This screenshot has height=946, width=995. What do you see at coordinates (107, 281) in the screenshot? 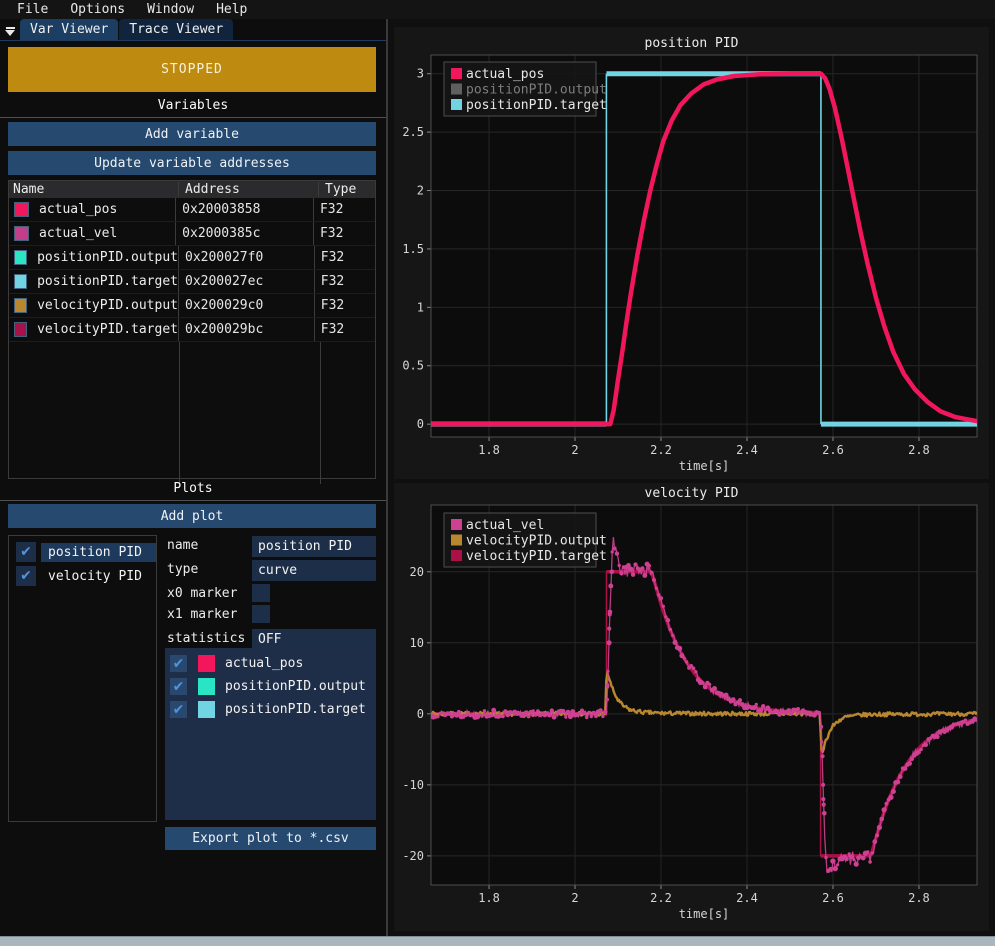
I see `variable-name: positionPID.target` at bounding box center [107, 281].